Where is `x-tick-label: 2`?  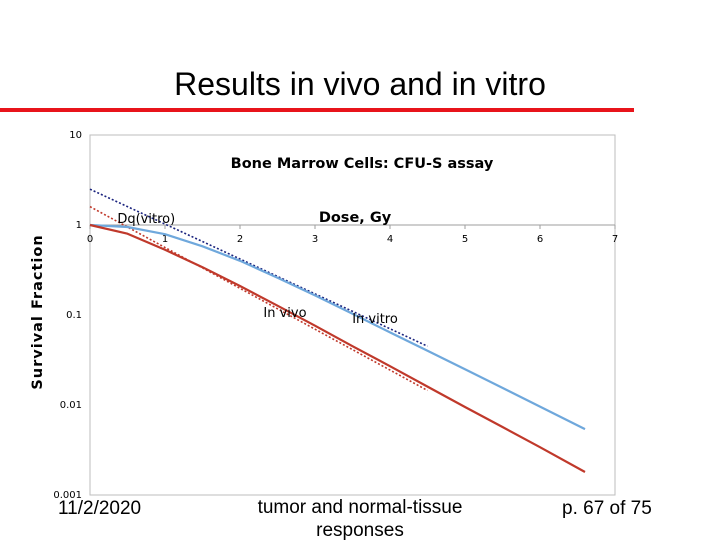
x-tick-label: 2 is located at coordinates (240, 239).